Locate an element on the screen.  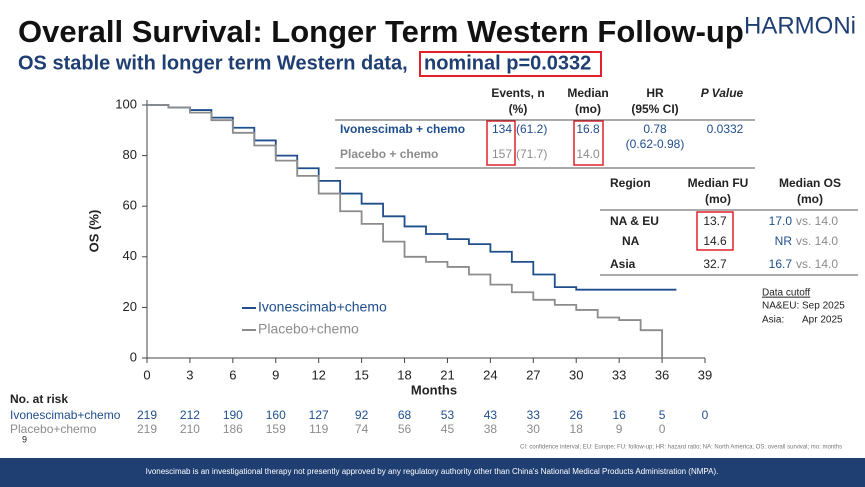
table-cell: 13.7 is located at coordinates (715, 221).